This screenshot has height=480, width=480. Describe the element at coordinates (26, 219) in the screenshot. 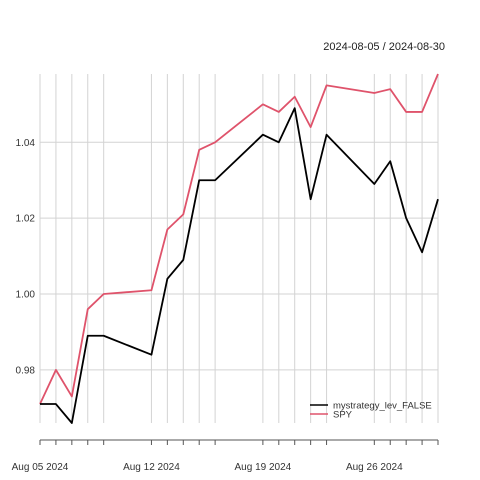

I see `y-tick-label: 1.02` at that location.